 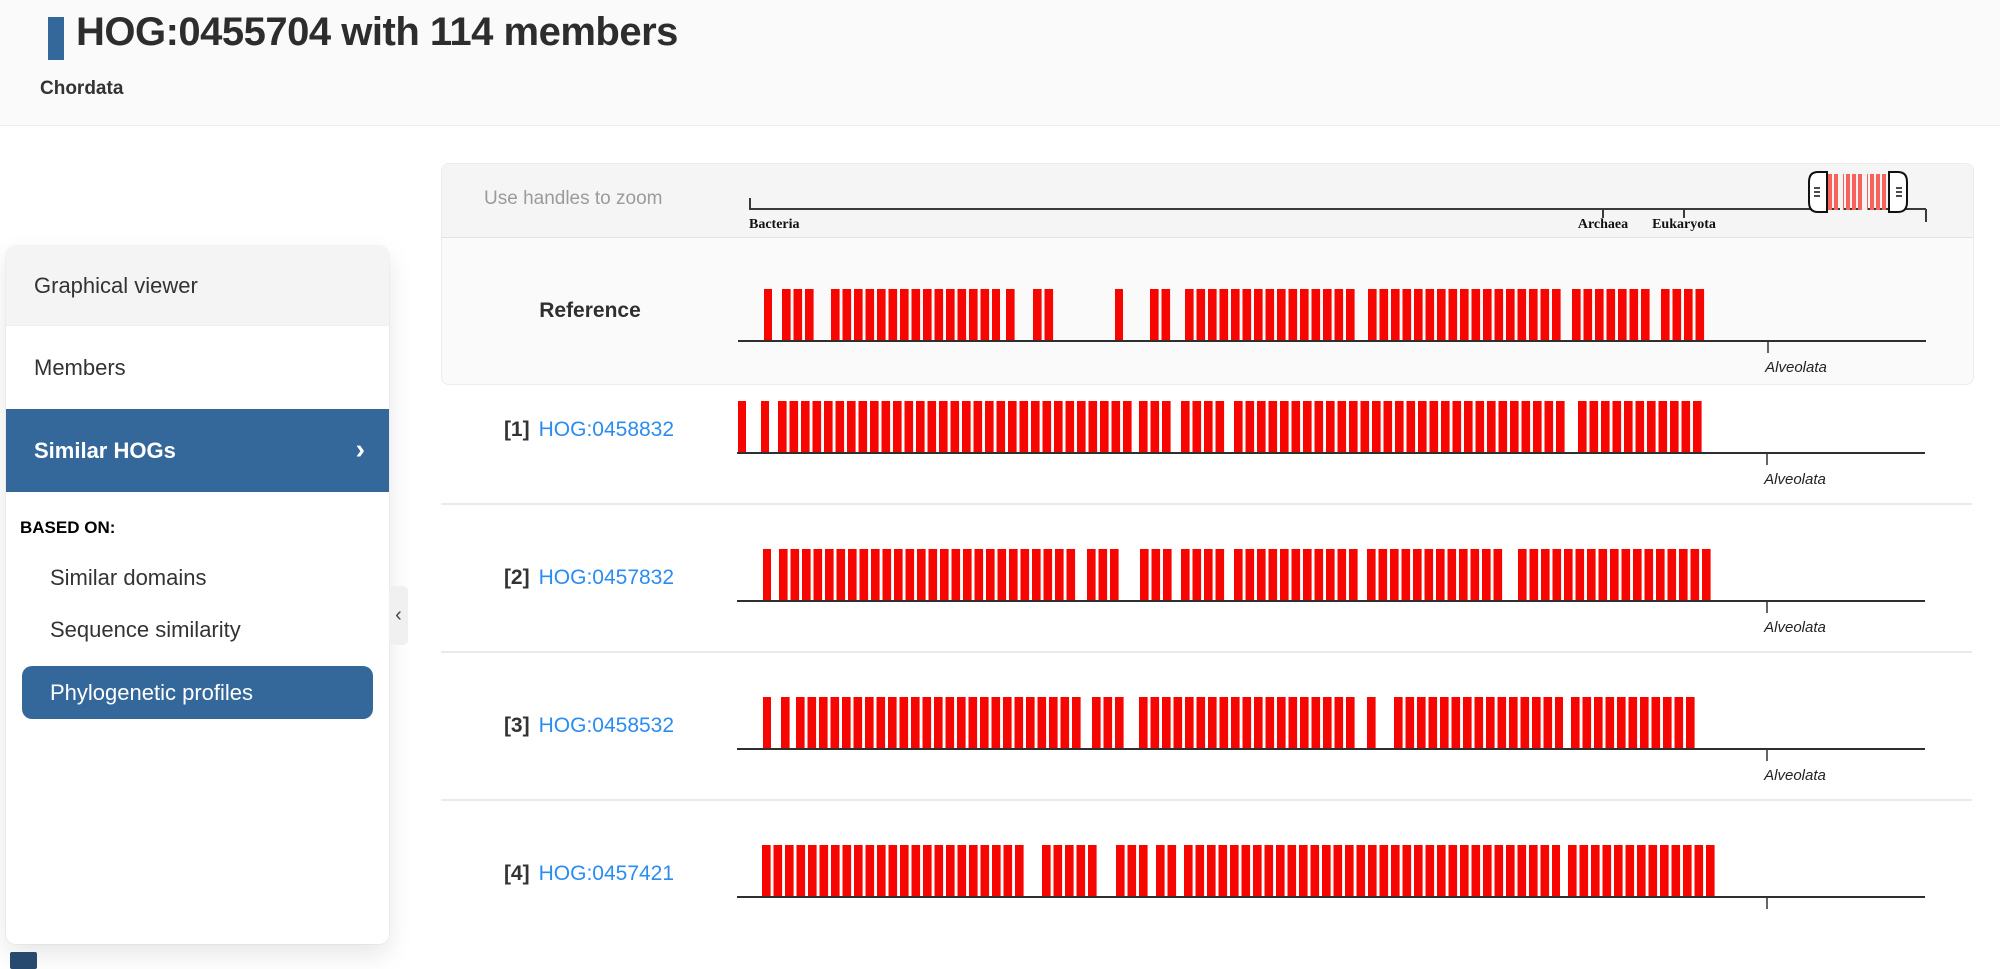 I want to click on hog-link: HOG:0457421, so click(x=606, y=873).